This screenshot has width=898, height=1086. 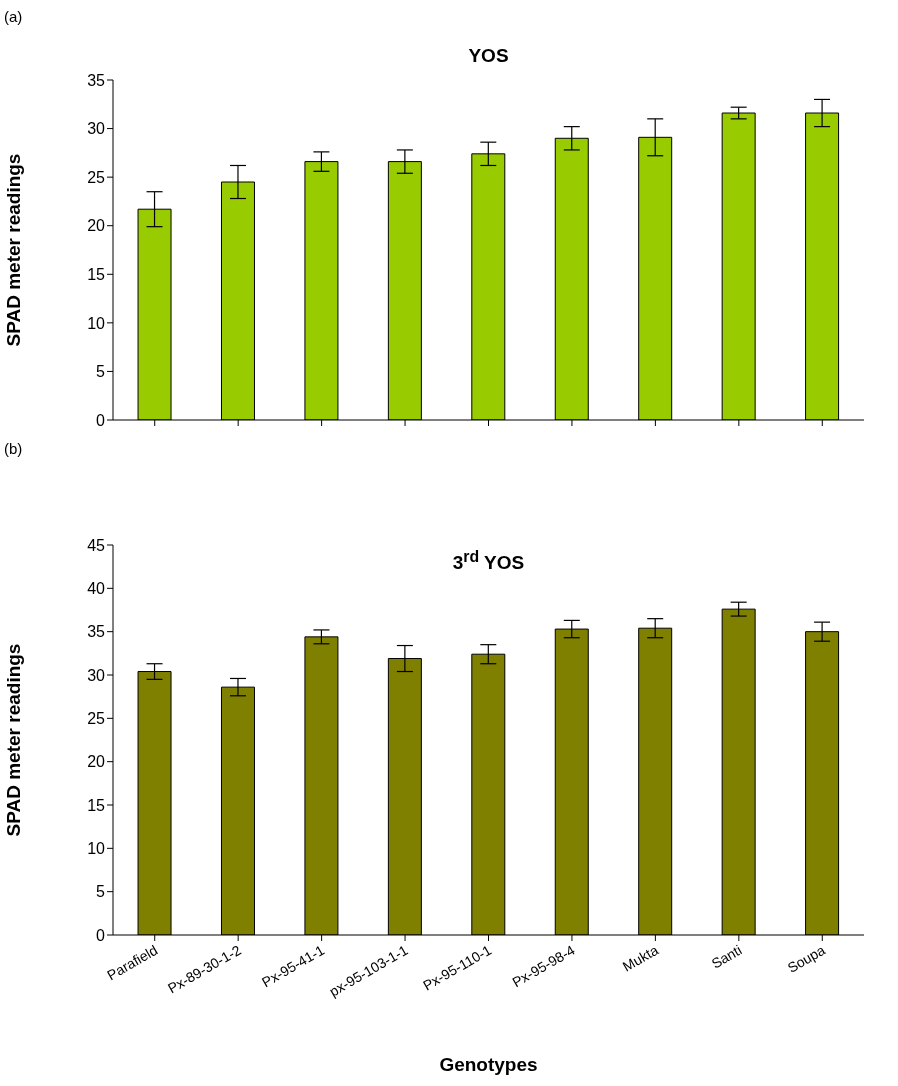 I want to click on text: (b), so click(x=13, y=448).